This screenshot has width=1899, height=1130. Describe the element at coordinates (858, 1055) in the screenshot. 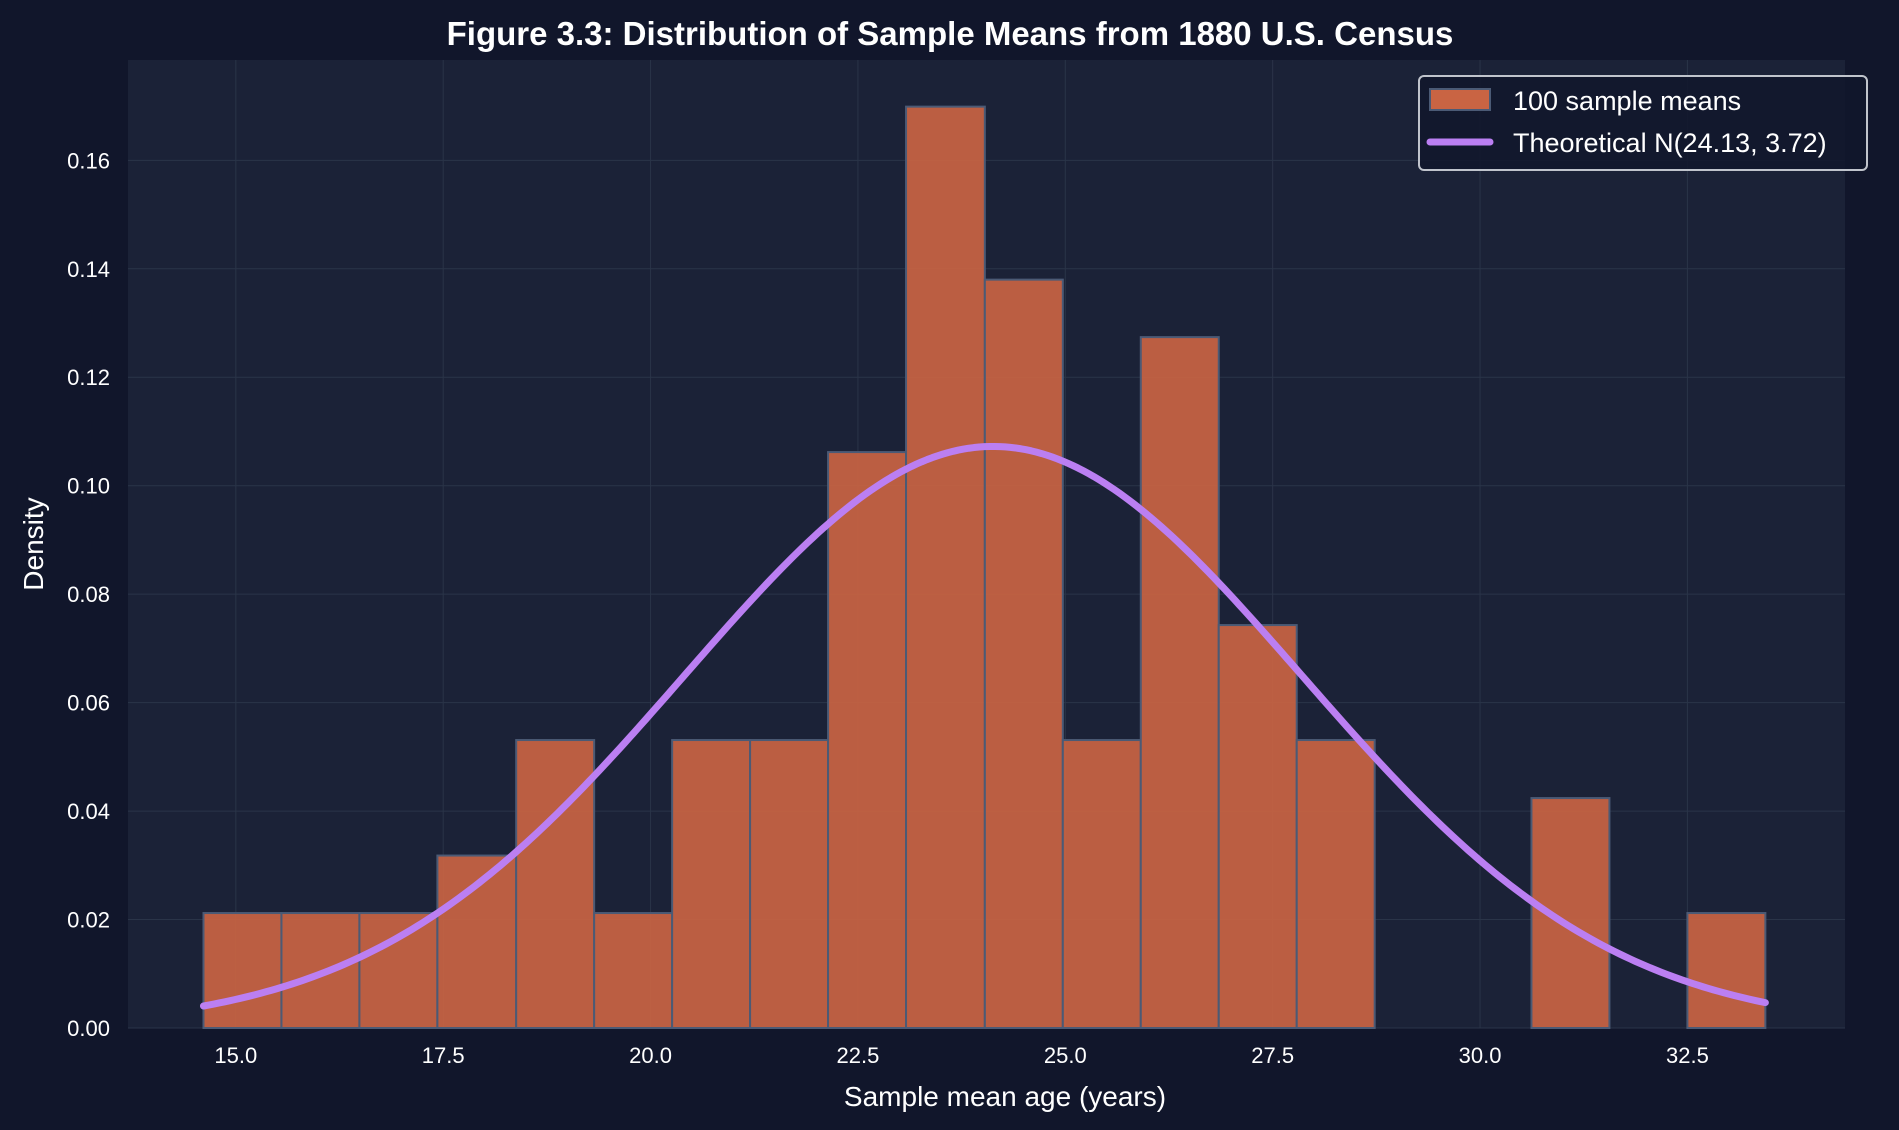

I see `x-tick-label: 22.5` at that location.